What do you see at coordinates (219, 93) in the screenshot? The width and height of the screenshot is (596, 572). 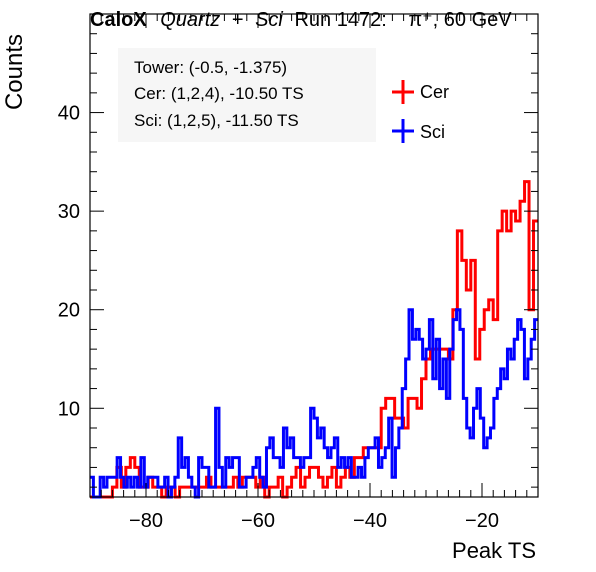 I see `info-cer: Cer: (1,2,4), -10.50 TS` at bounding box center [219, 93].